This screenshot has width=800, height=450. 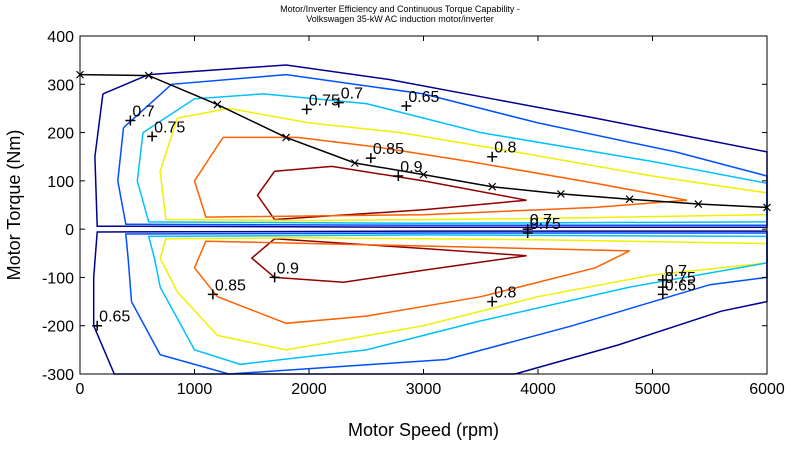 What do you see at coordinates (309, 389) in the screenshot?
I see `x-tick-label-2: 2000` at bounding box center [309, 389].